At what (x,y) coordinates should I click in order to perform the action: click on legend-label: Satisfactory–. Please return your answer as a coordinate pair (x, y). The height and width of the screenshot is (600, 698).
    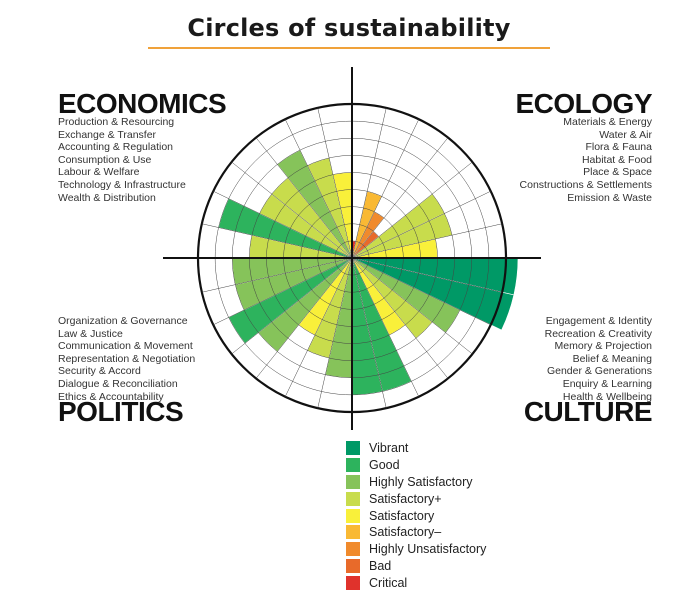
    Looking at the image, I should click on (405, 532).